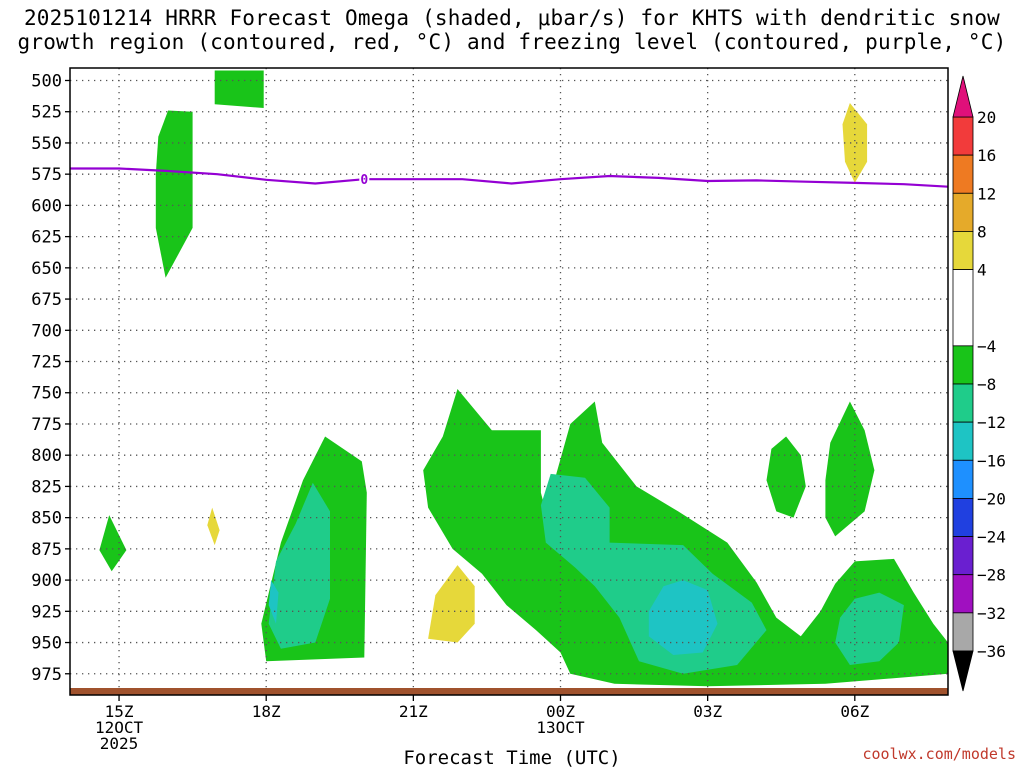 This screenshot has width=1024, height=769. What do you see at coordinates (46, 81) in the screenshot?
I see `y-tick-label-500: 500` at bounding box center [46, 81].